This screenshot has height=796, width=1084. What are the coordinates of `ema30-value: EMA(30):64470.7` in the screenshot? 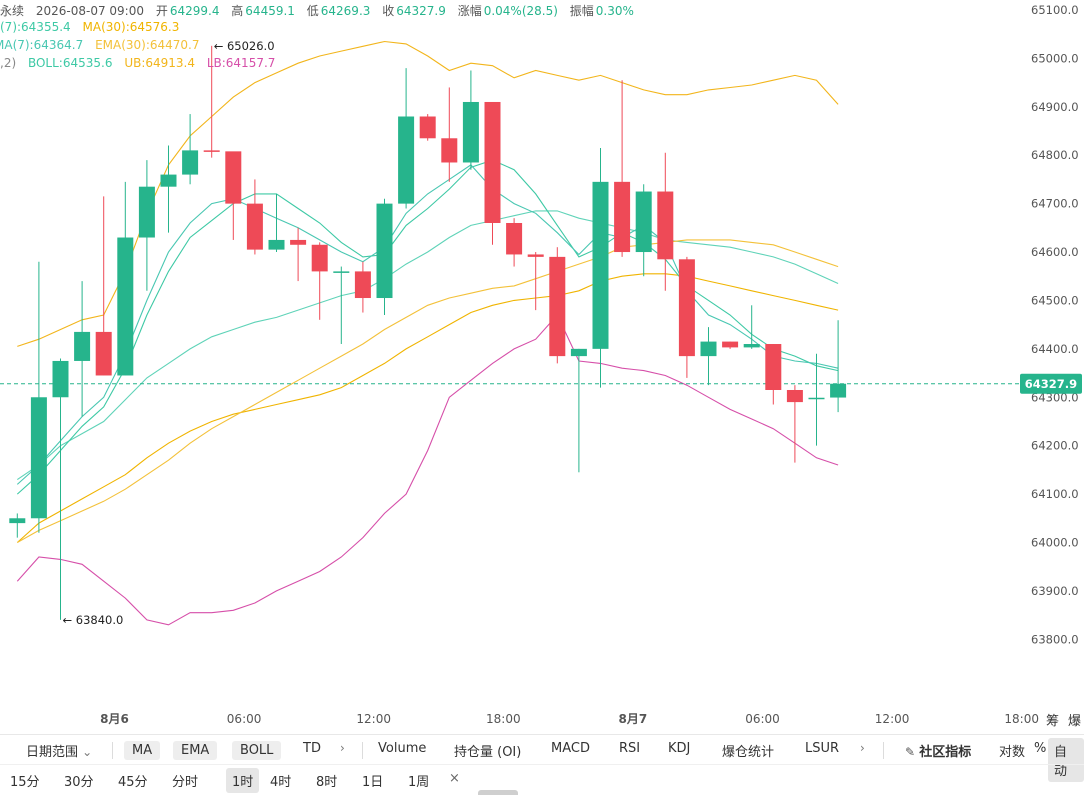 It's located at (147, 45).